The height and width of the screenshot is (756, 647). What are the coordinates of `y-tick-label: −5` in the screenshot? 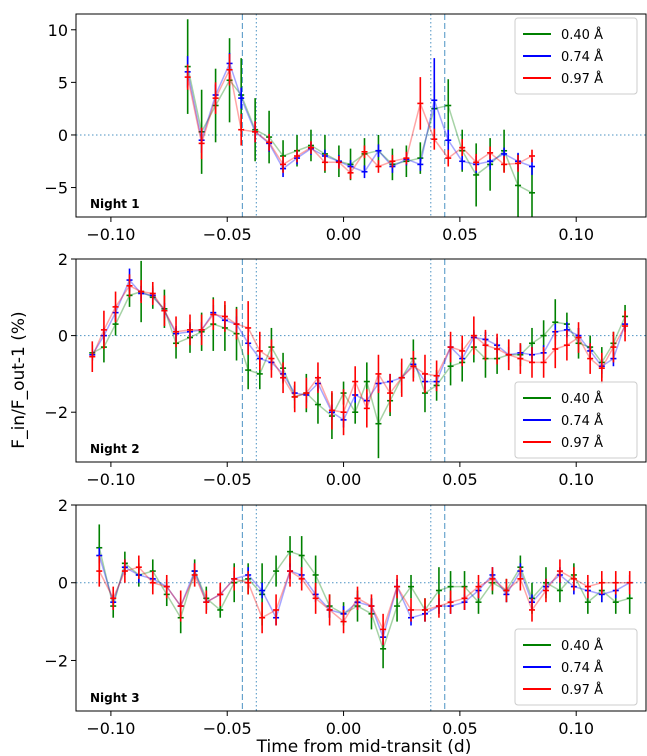 It's located at (56, 188).